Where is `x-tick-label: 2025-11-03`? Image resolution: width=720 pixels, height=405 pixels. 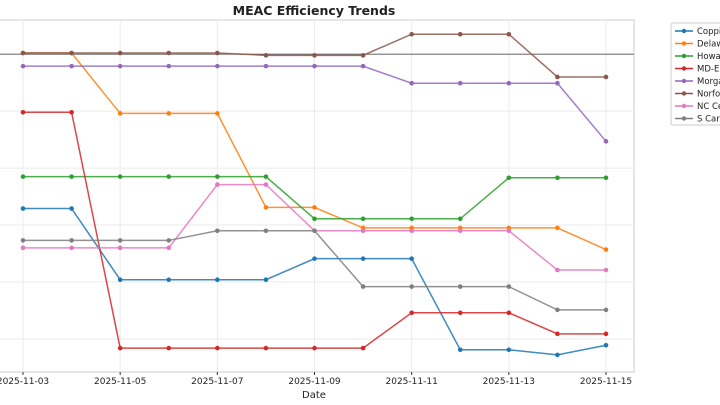
x-tick-label: 2025-11-03 is located at coordinates (24, 382).